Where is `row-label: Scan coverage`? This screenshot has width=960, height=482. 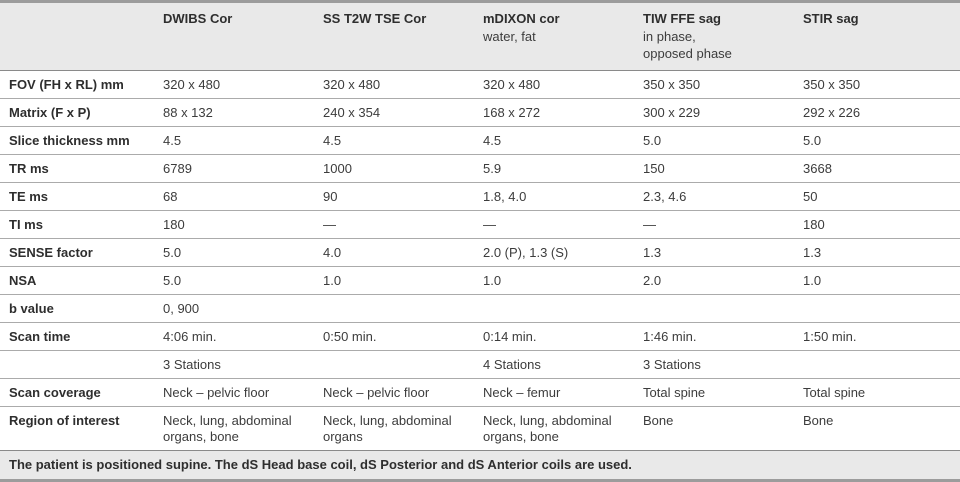 row-label: Scan coverage is located at coordinates (81, 392).